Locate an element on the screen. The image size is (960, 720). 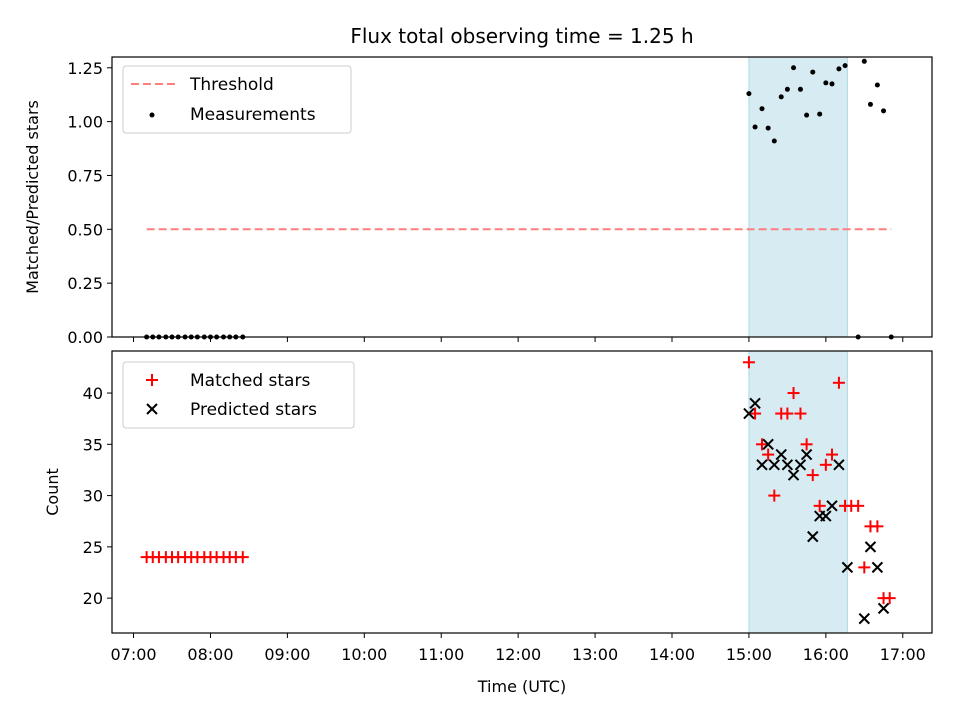
x-tick-label: 09:00 is located at coordinates (287, 654).